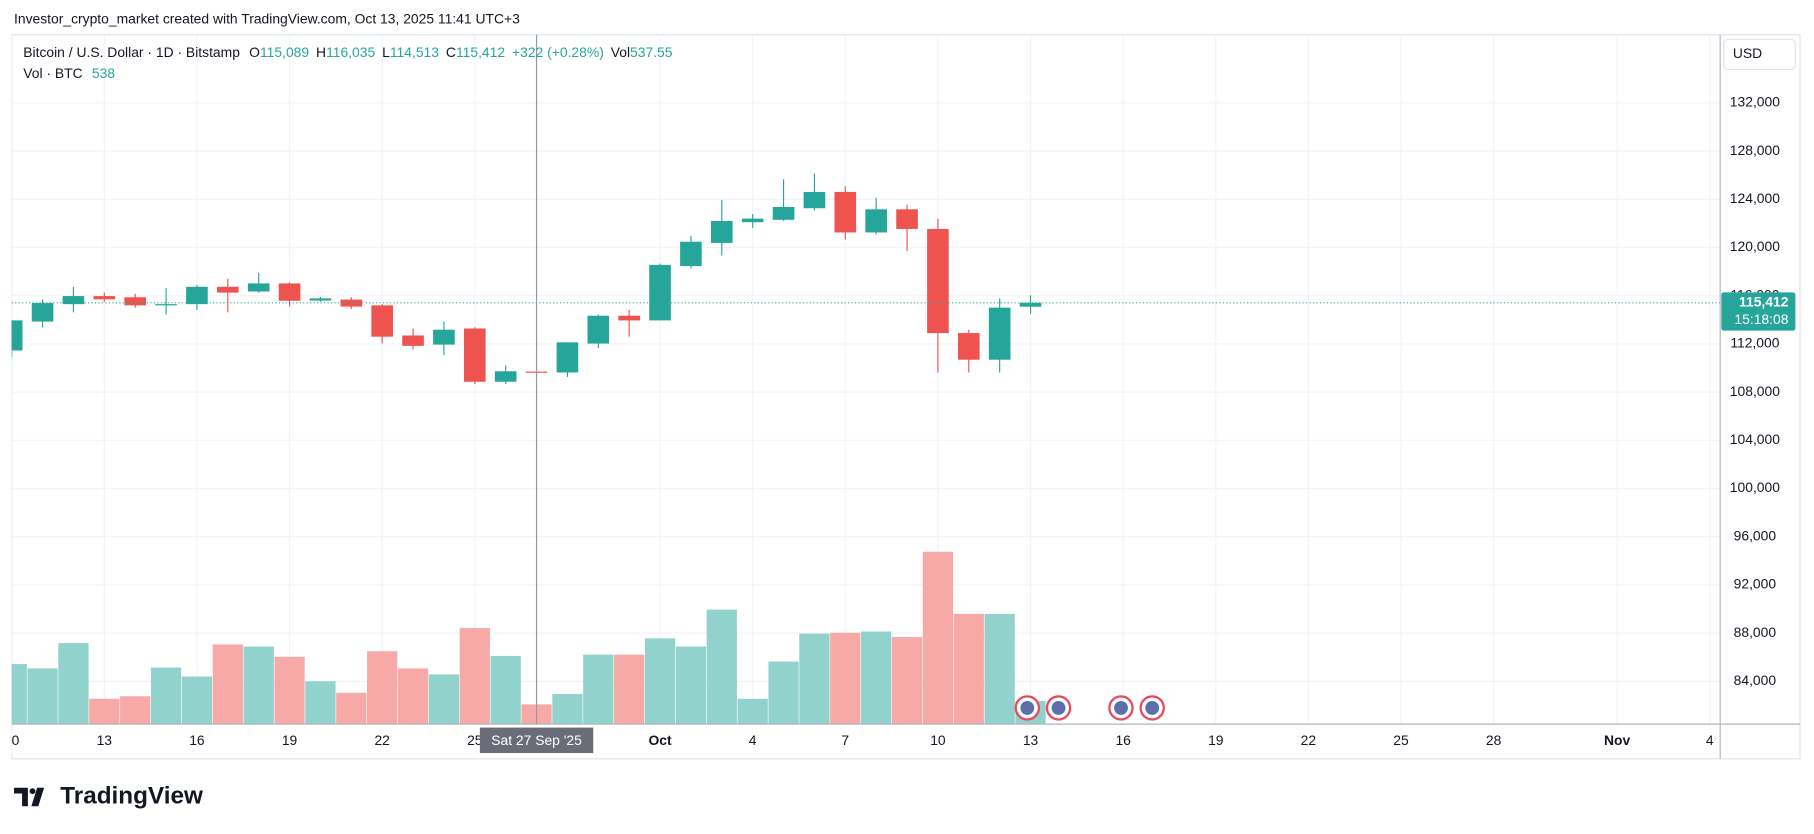 The height and width of the screenshot is (834, 1814). What do you see at coordinates (386, 52) in the screenshot?
I see `legend-key: L` at bounding box center [386, 52].